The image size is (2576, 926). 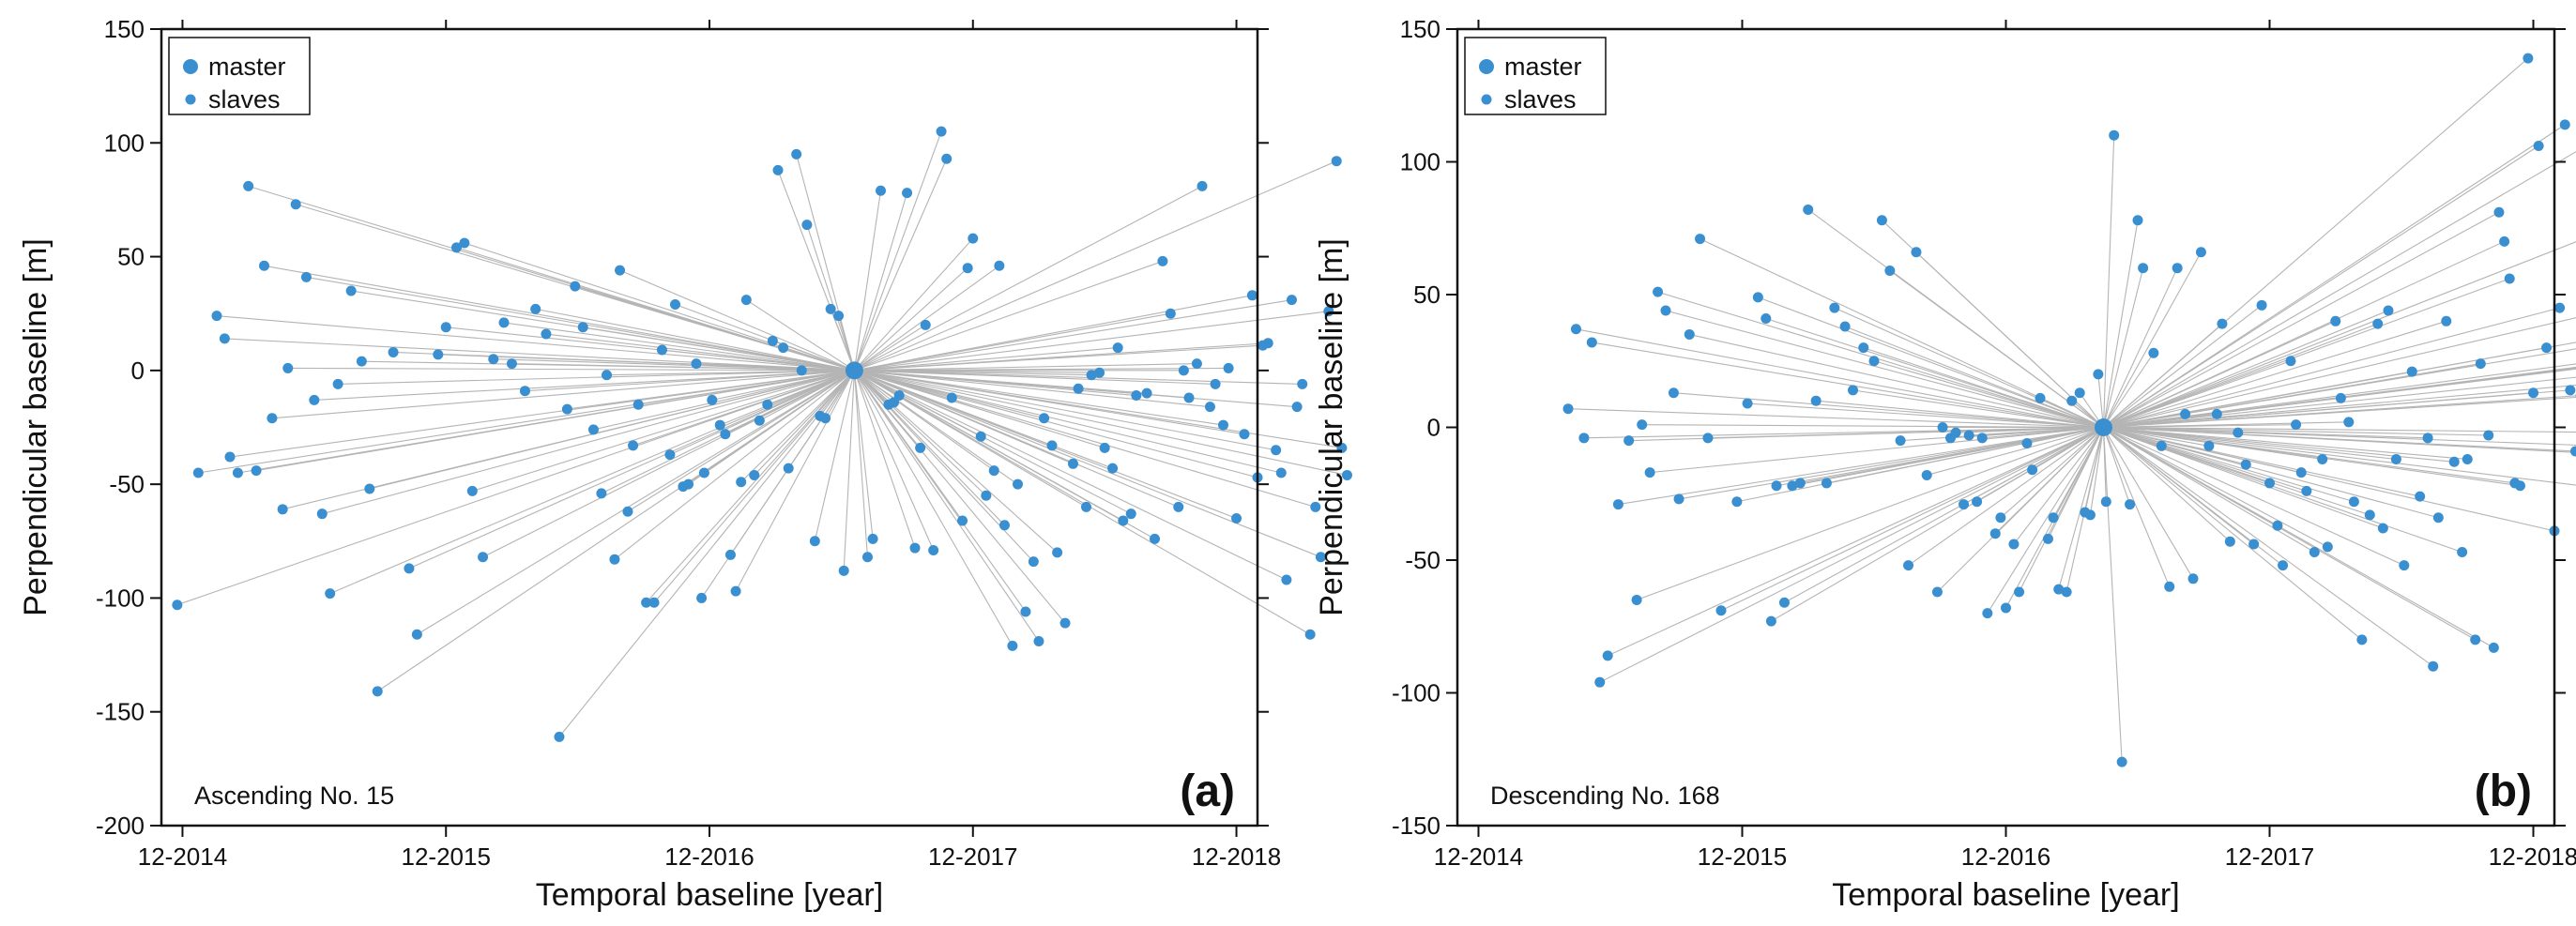 What do you see at coordinates (294, 796) in the screenshot?
I see `orbit-annotation: Ascending No. 15` at bounding box center [294, 796].